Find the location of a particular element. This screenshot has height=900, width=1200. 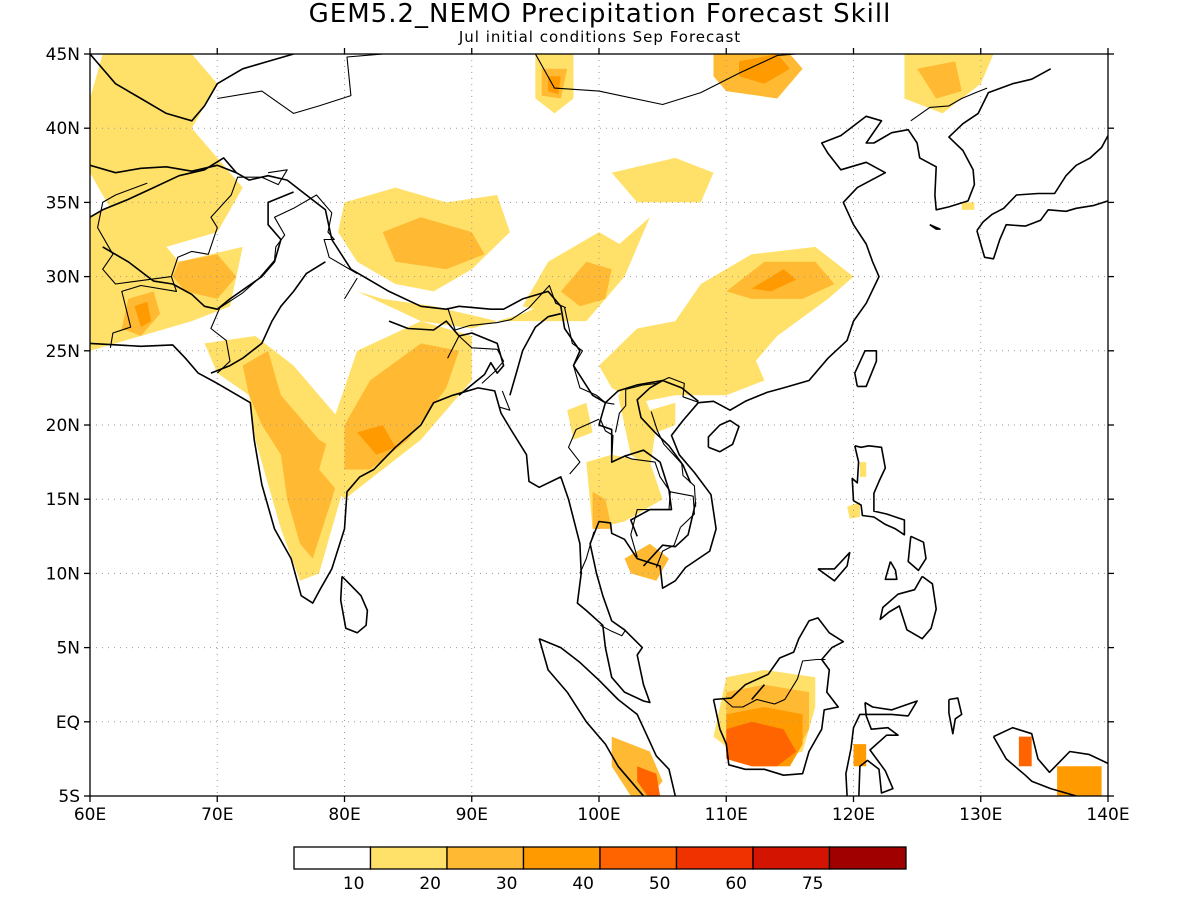

y-tick-label: 5S is located at coordinates (69, 797).